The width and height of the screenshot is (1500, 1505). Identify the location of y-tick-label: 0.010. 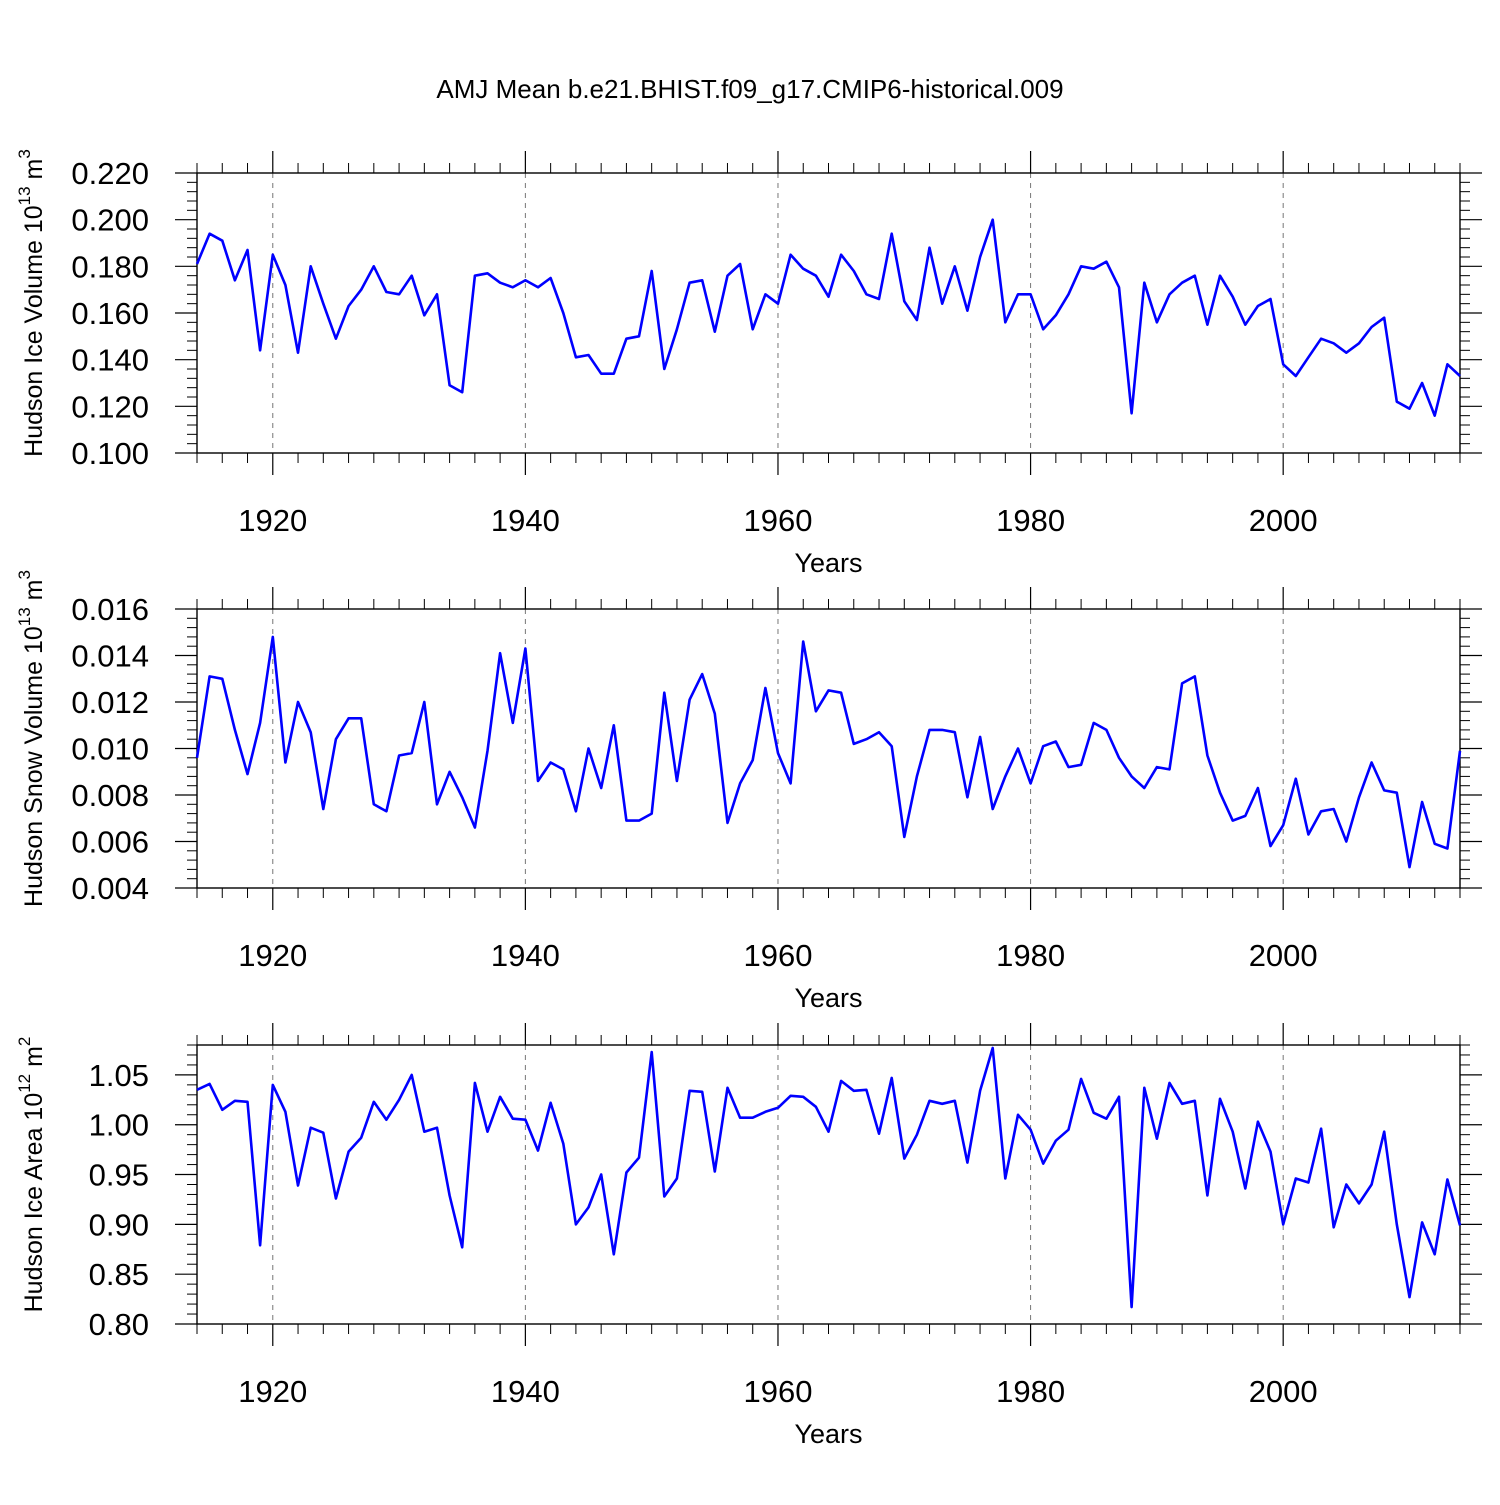
(110, 749).